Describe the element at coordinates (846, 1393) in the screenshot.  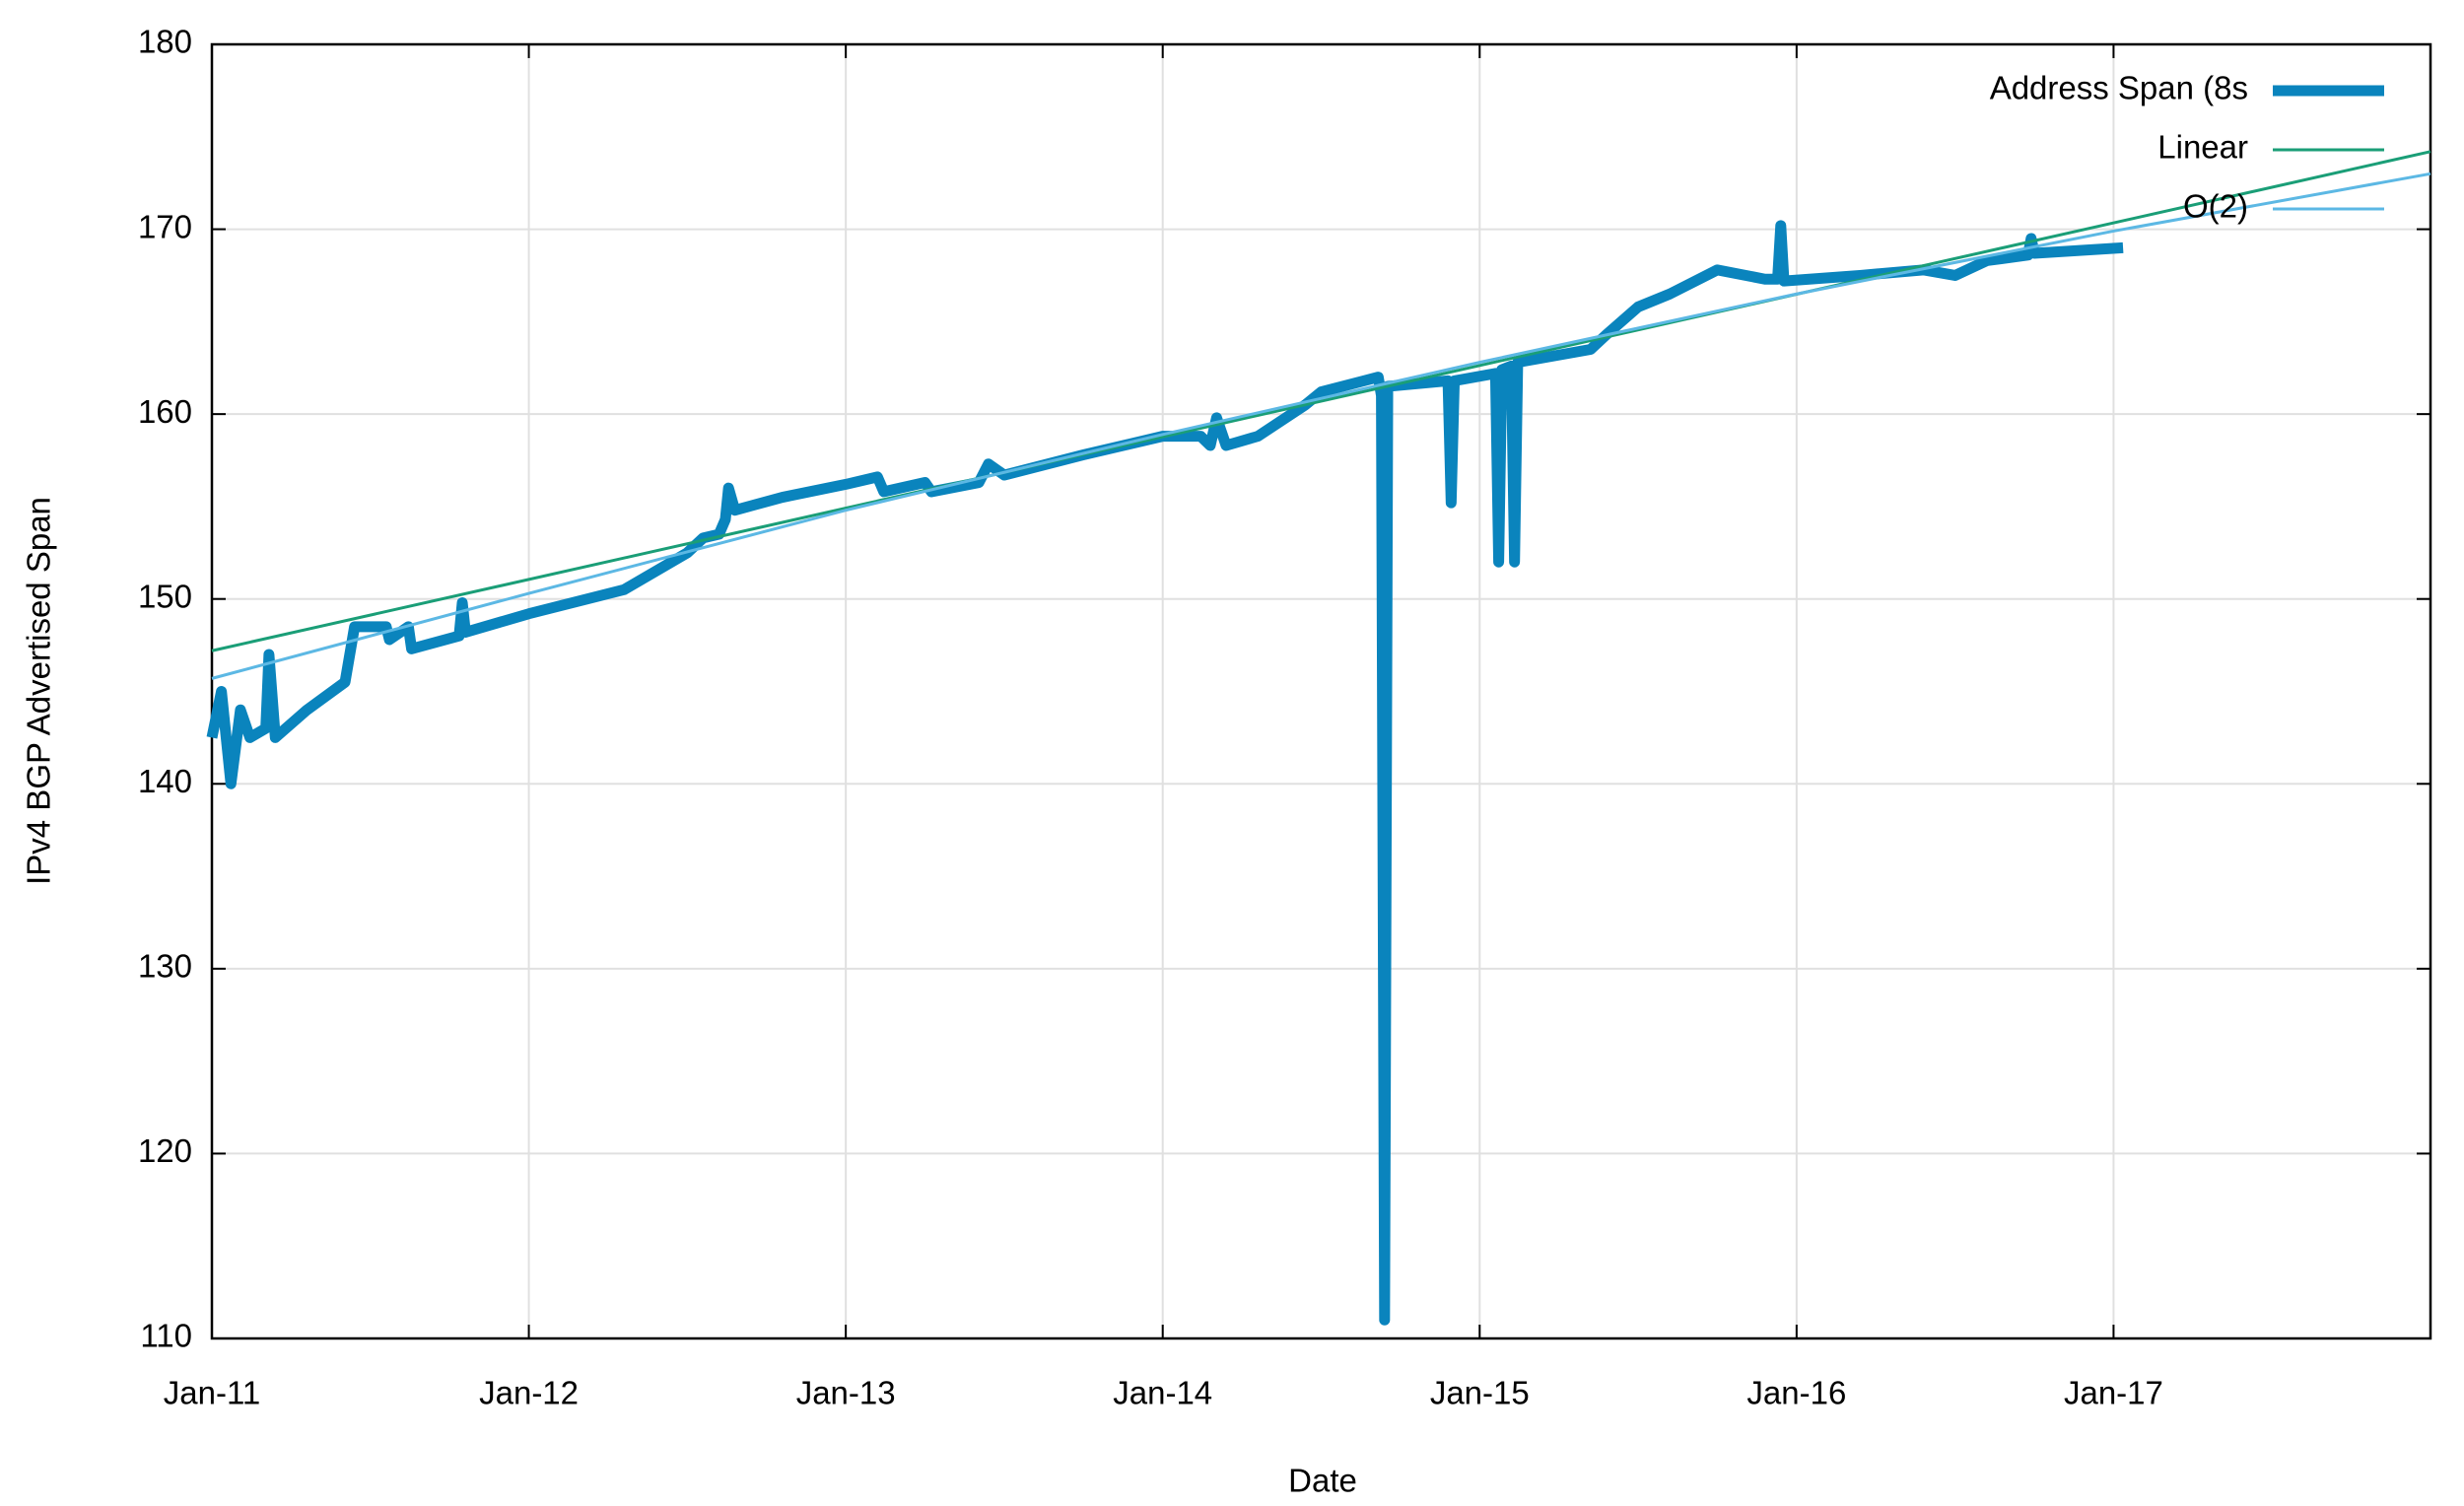
I see `x-tick-label: Jan-13` at that location.